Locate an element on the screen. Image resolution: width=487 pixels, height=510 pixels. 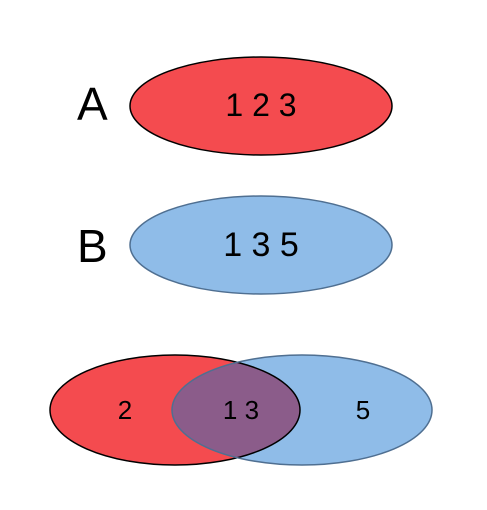
venn-only-a-label: 2 is located at coordinates (125, 410).